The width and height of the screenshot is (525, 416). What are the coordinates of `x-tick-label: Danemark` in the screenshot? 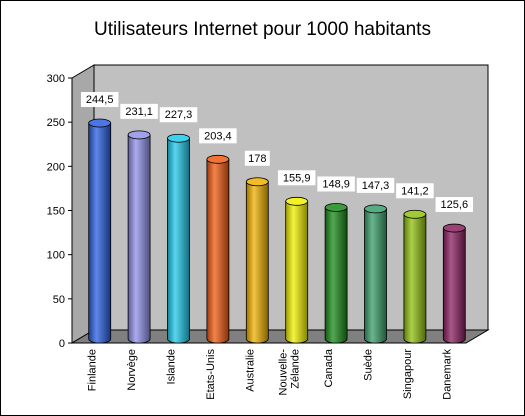 It's located at (447, 374).